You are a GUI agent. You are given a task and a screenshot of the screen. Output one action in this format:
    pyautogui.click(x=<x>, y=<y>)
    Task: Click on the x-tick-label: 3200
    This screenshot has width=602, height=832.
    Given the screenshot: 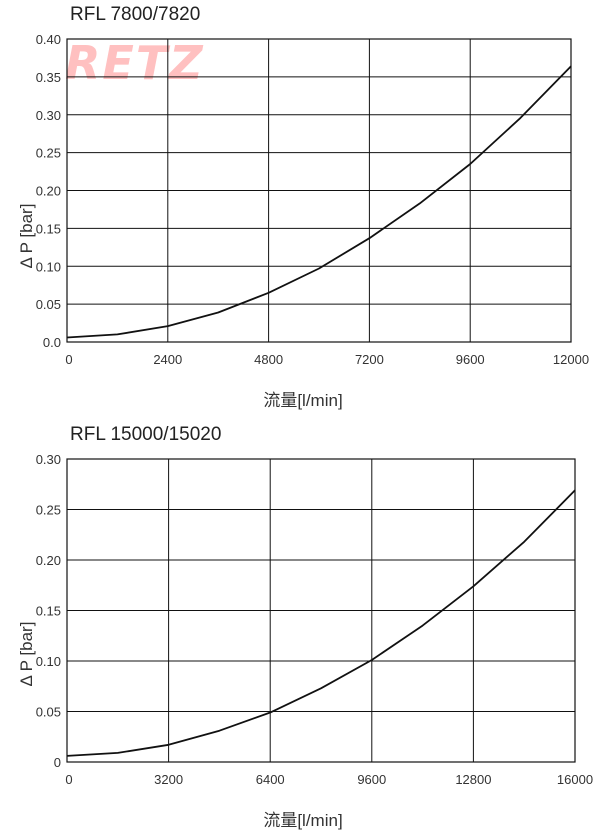 What is the action you would take?
    pyautogui.click(x=168, y=779)
    